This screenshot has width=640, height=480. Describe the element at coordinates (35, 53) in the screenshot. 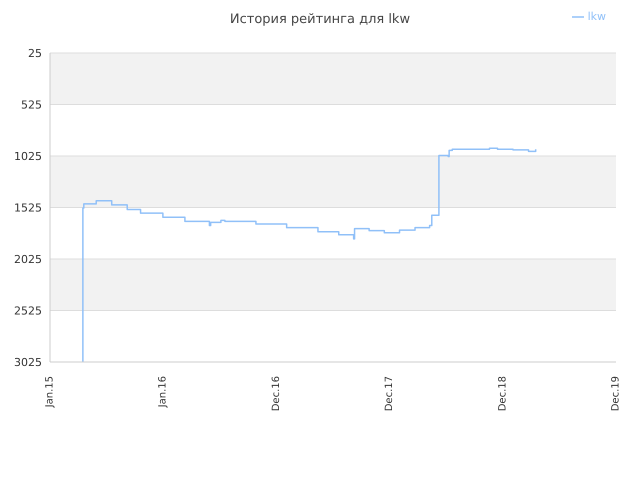

I see `y-tick-label: 25` at that location.